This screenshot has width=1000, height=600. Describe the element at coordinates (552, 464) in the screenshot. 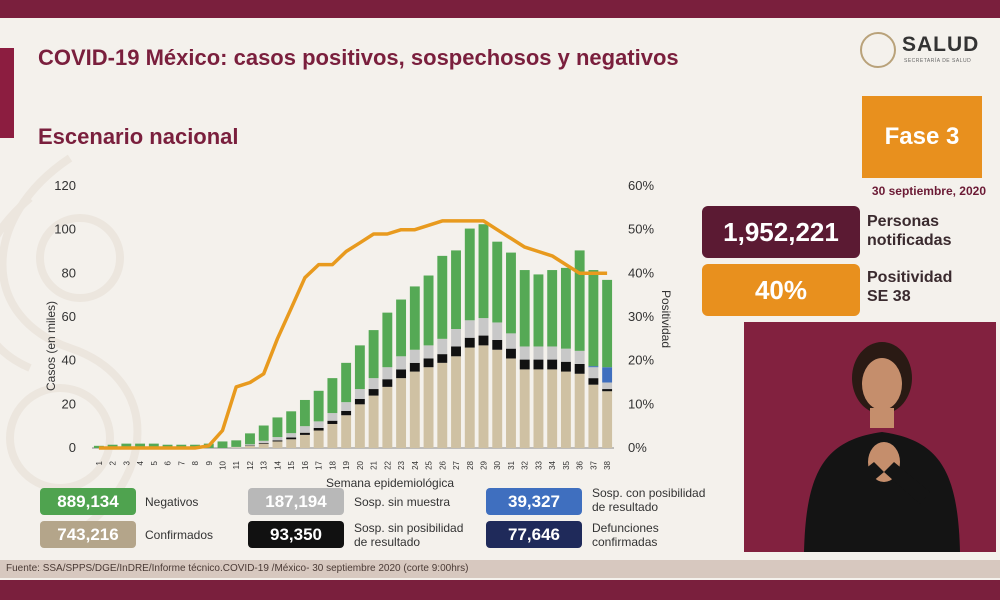

I see `x-tick-label: 34` at that location.